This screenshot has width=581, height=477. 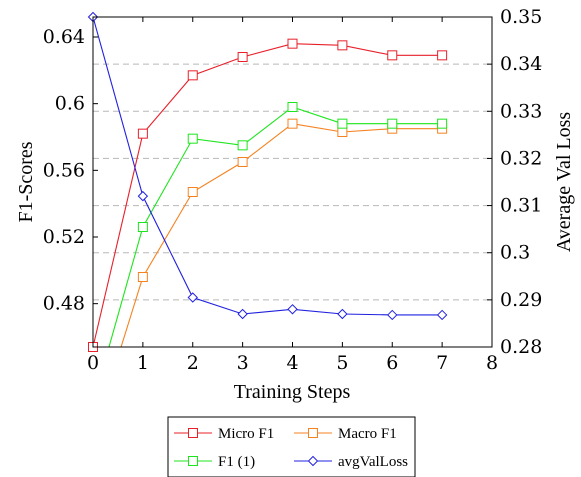 I want to click on legend-label-avgvalloss: avgValLoss, so click(x=373, y=462).